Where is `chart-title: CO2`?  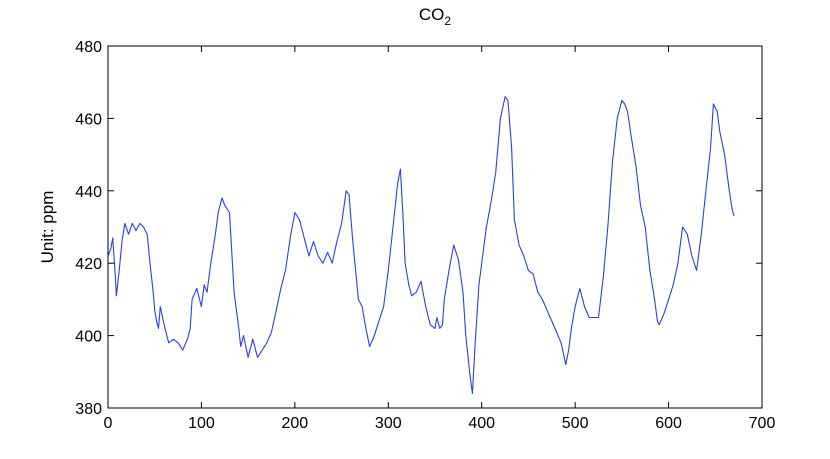
chart-title: CO2 is located at coordinates (435, 16).